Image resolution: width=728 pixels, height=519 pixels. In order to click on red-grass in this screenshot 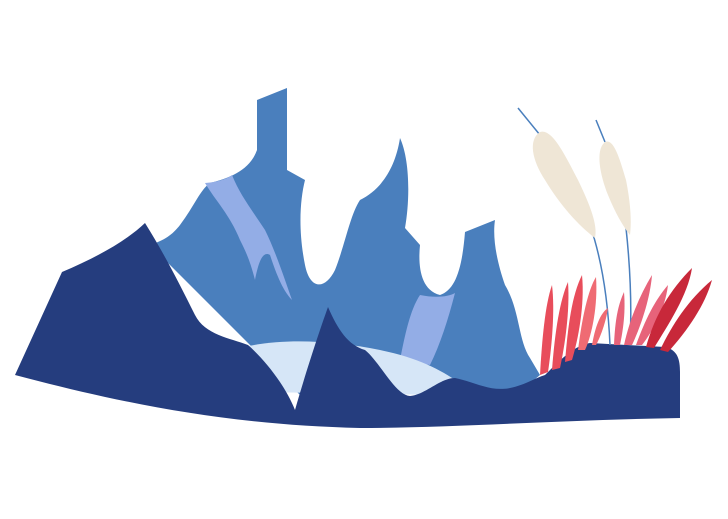, I will do `click(626, 321)`.